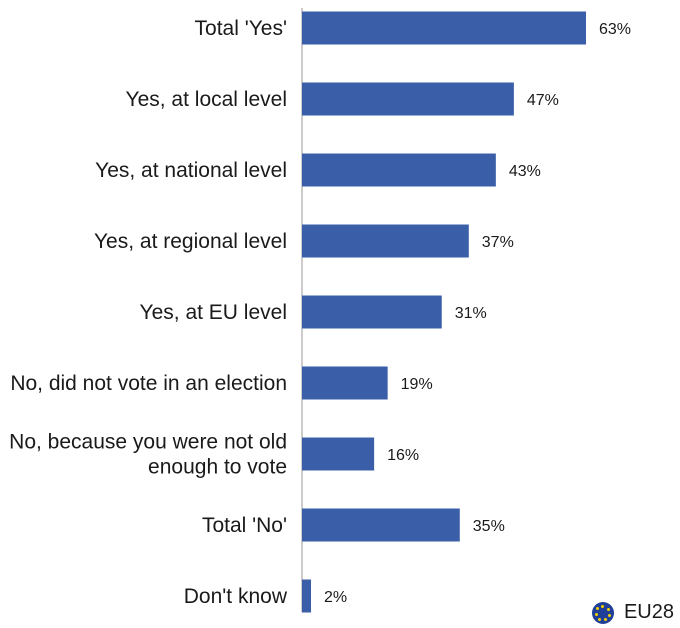  Describe the element at coordinates (602, 612) in the screenshot. I see `eu-flag-icon` at that location.